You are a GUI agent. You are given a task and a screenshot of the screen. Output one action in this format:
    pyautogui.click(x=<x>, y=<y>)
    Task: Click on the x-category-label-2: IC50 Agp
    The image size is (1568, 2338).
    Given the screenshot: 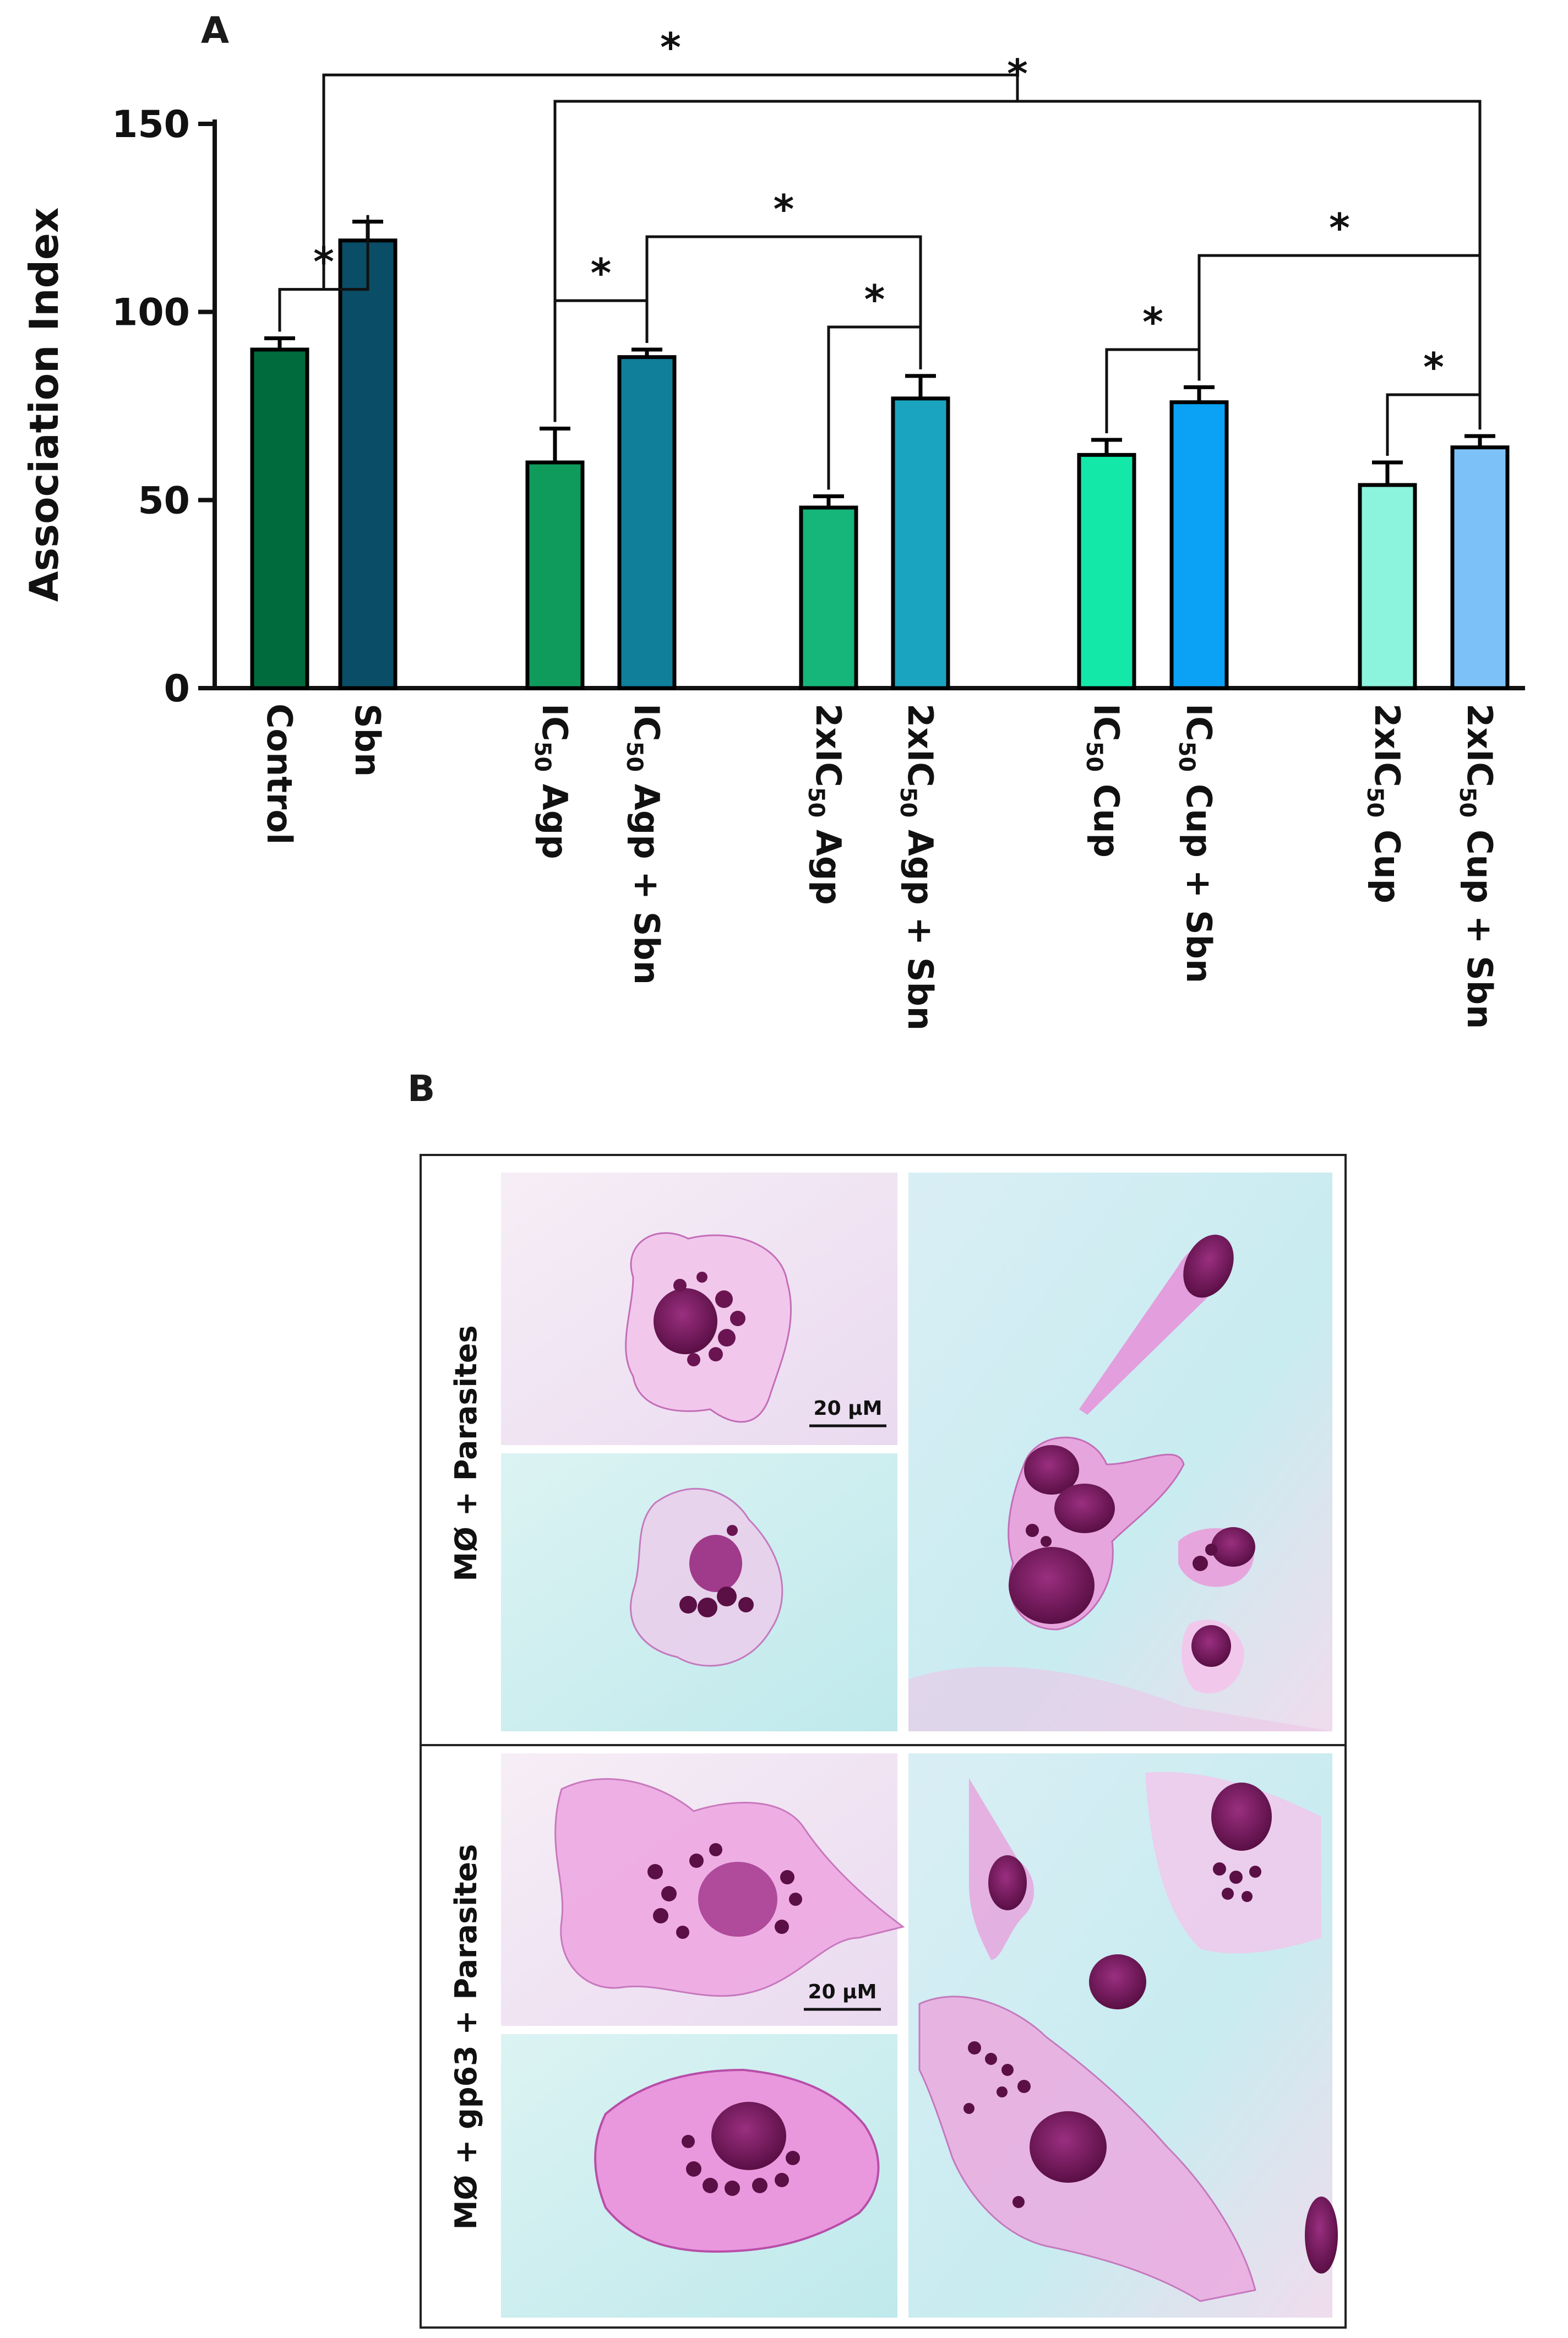 What is the action you would take?
    pyautogui.click(x=552, y=782)
    